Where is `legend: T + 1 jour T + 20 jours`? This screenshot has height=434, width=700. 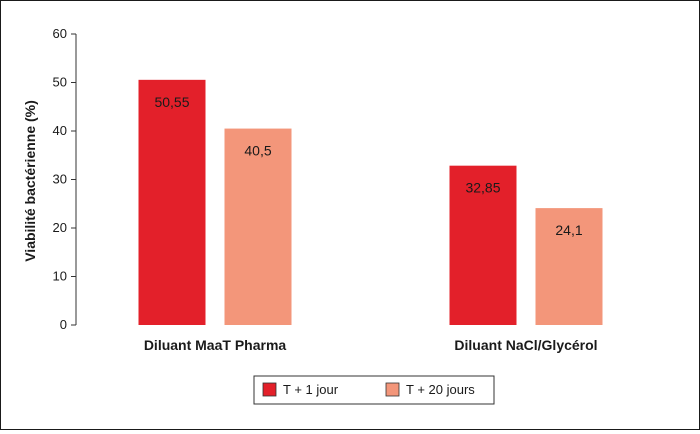 legend: T + 1 jour T + 20 jours is located at coordinates (374, 390).